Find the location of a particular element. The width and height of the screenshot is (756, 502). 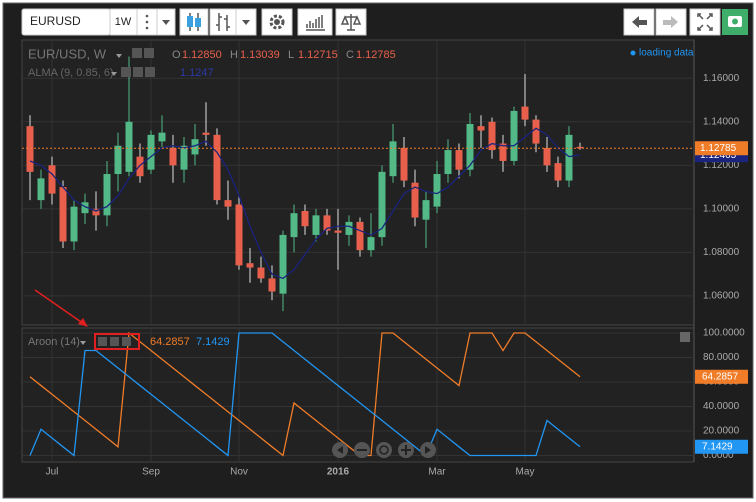

ohlc-key: C is located at coordinates (350, 55).